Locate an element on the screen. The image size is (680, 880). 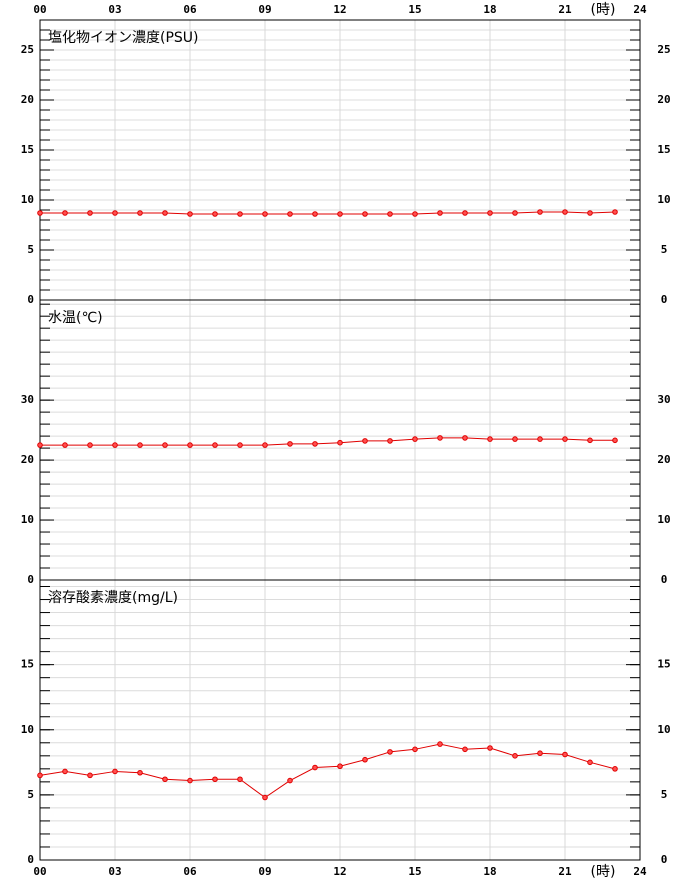
y-tick-label: 30 is located at coordinates (663, 399).